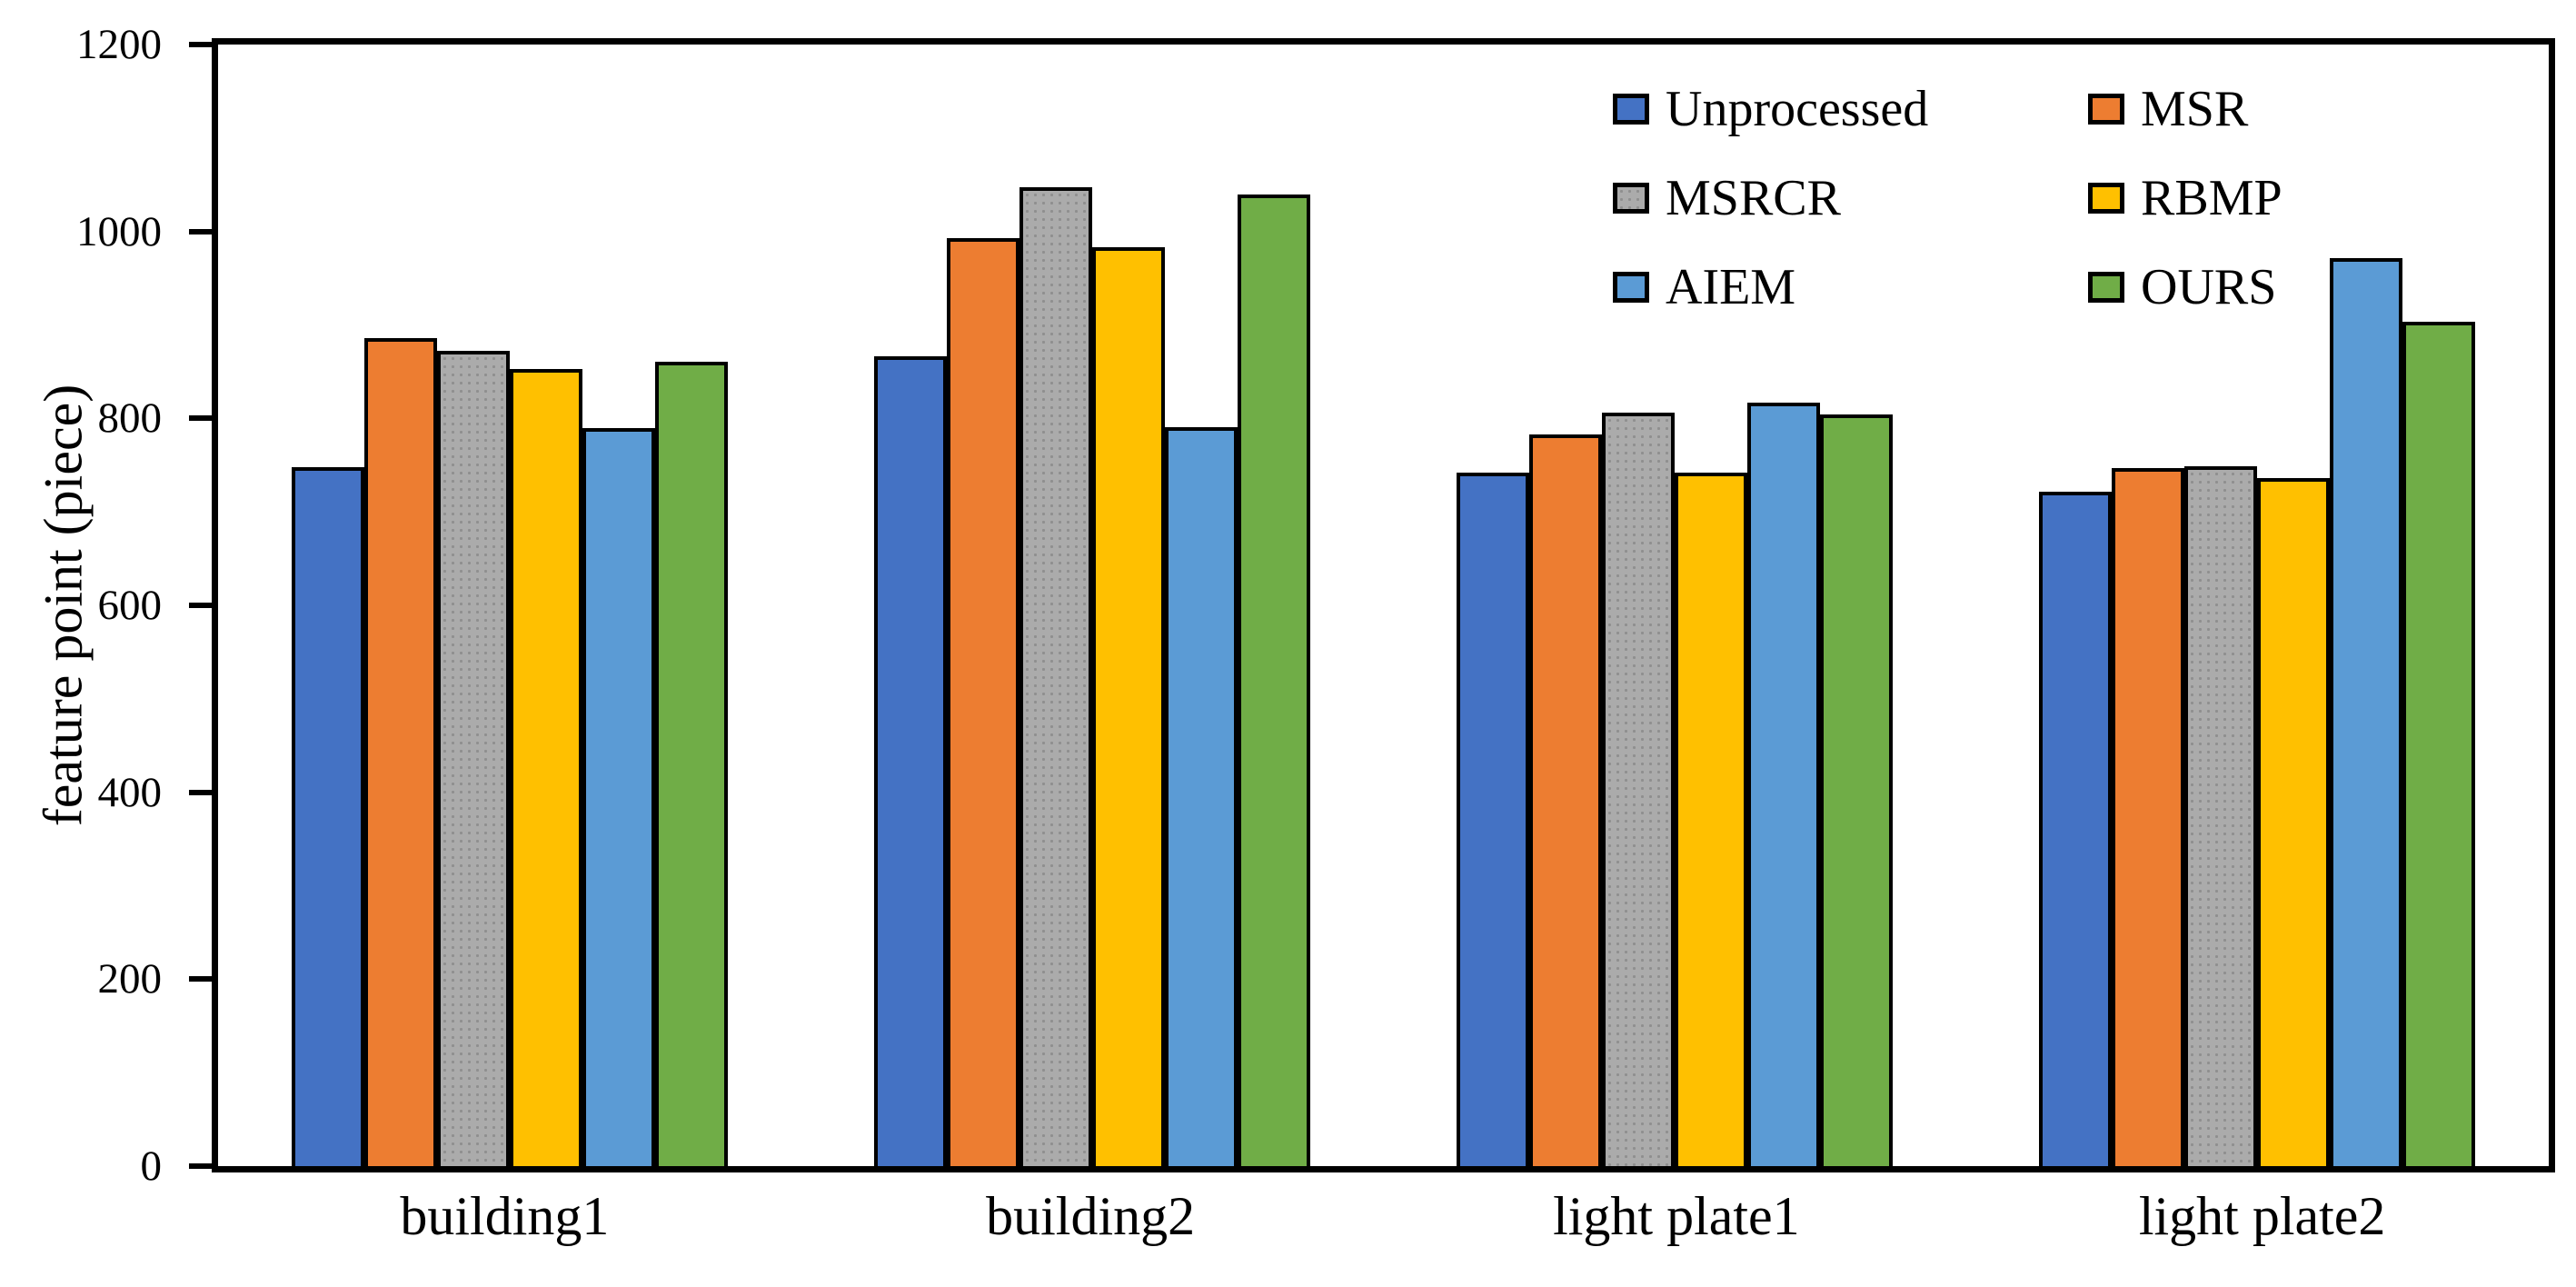  What do you see at coordinates (2212, 198) in the screenshot?
I see `legend-label-rbmp: RBMP` at bounding box center [2212, 198].